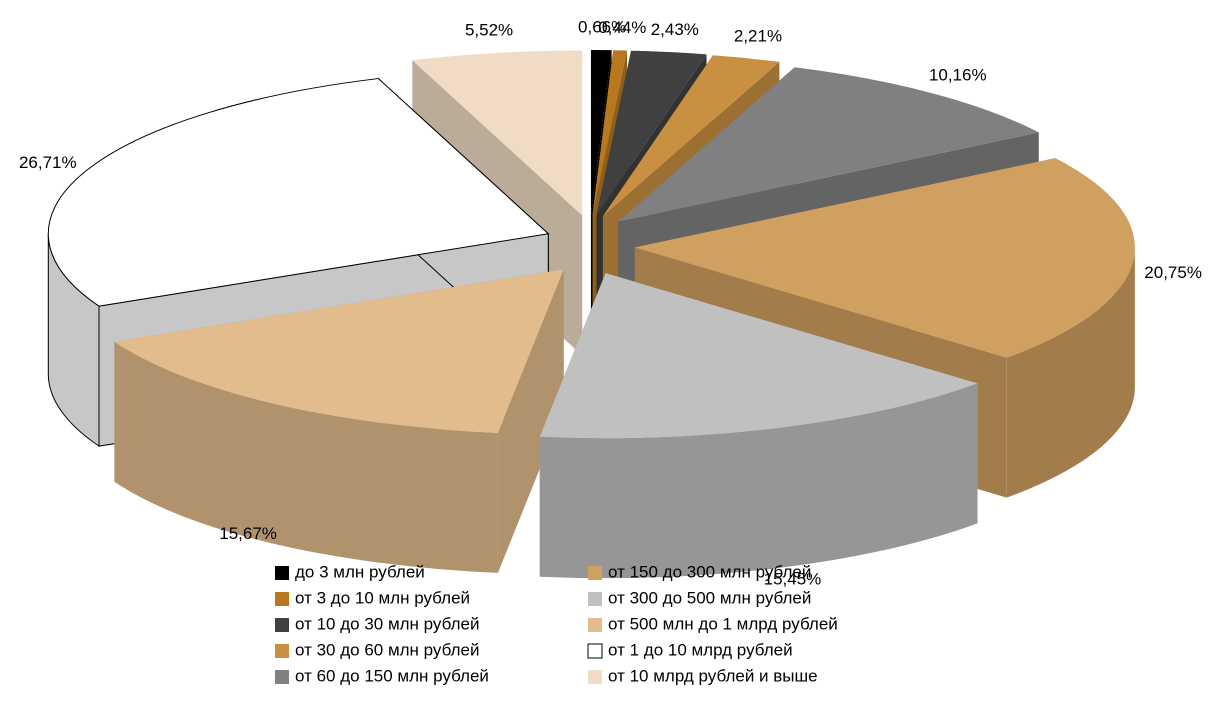 The width and height of the screenshot is (1225, 704). What do you see at coordinates (489, 30) in the screenshot?
I see `data-label: 5,52%` at bounding box center [489, 30].